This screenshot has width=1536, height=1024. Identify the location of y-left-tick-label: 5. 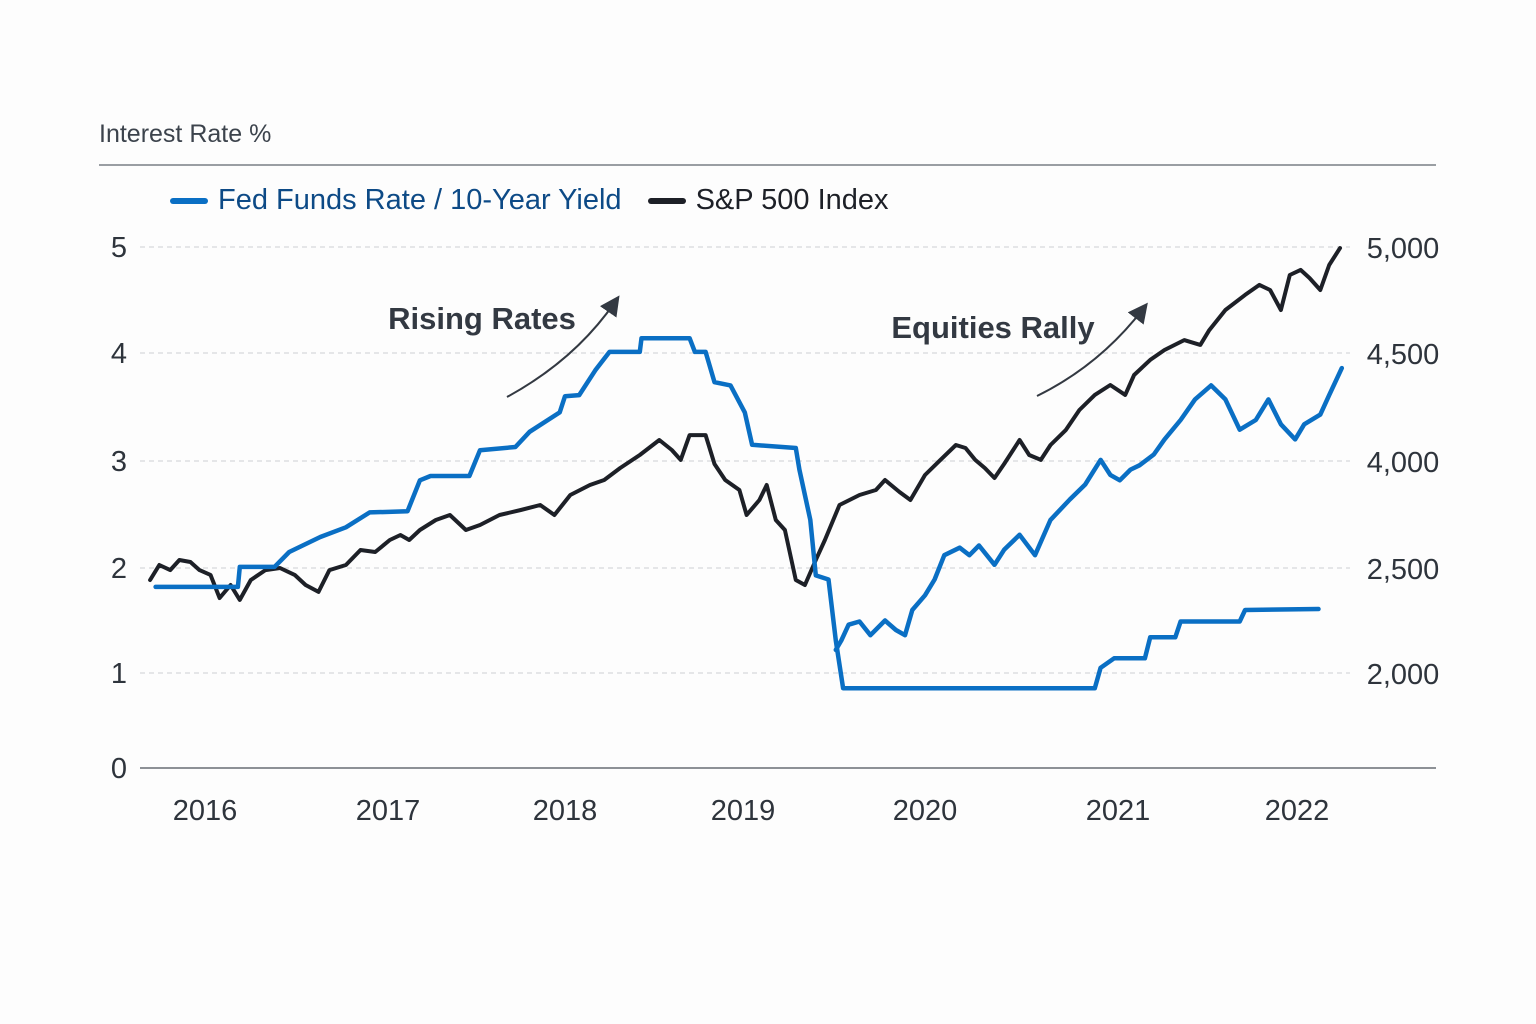
(119, 248).